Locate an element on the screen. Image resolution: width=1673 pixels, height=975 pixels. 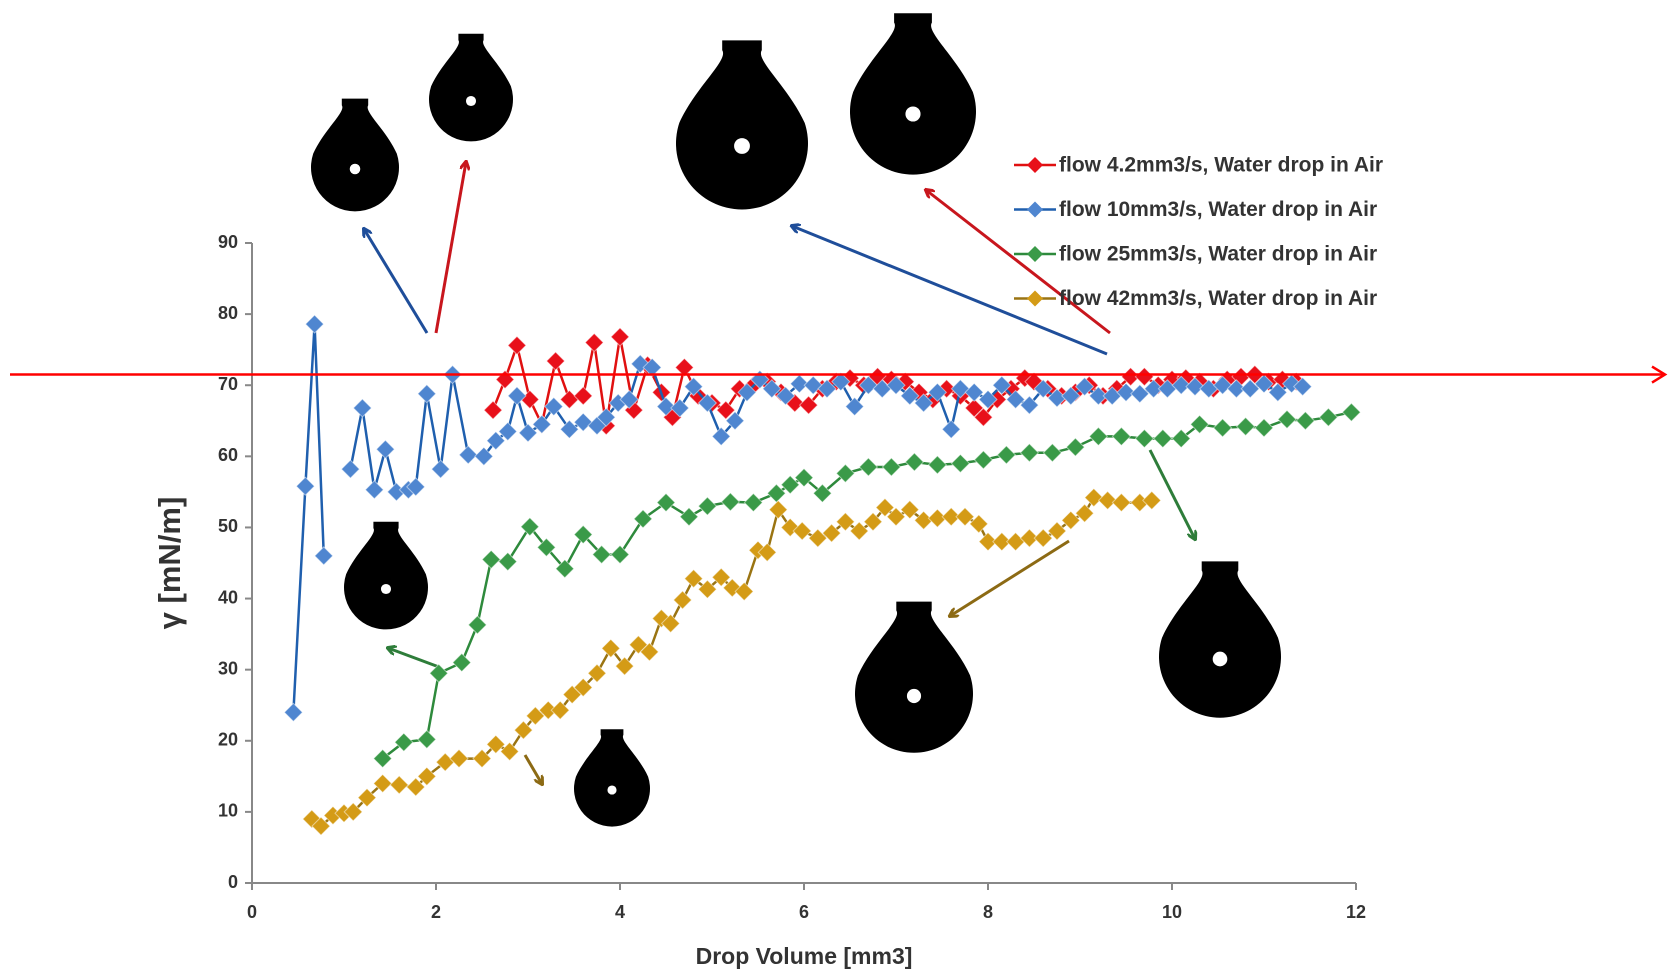
x-tick-label: 10 is located at coordinates (1172, 912).